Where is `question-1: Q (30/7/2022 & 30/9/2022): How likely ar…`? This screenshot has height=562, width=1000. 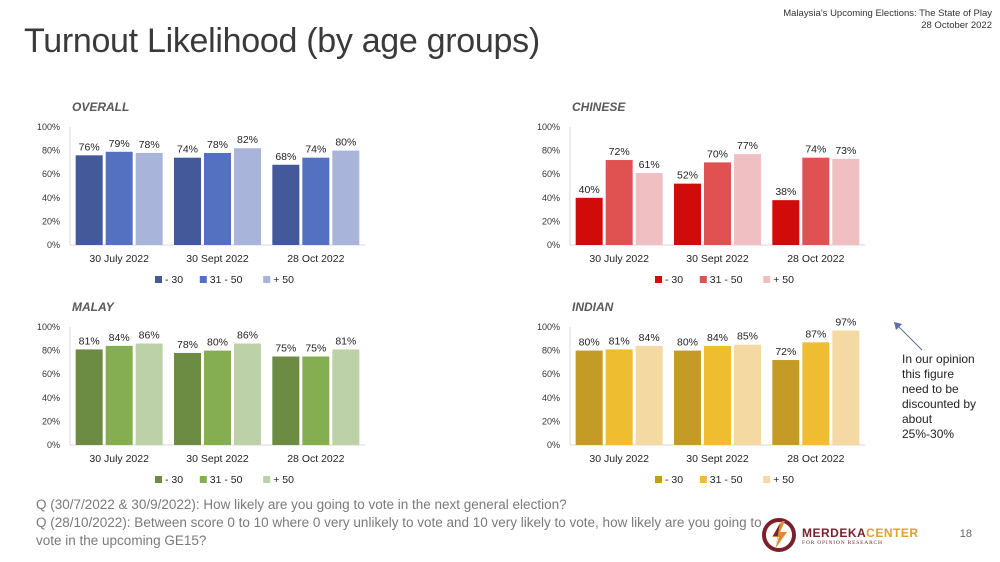
question-1: Q (30/7/2022 & 30/9/2022): How likely ar… is located at coordinates (301, 504).